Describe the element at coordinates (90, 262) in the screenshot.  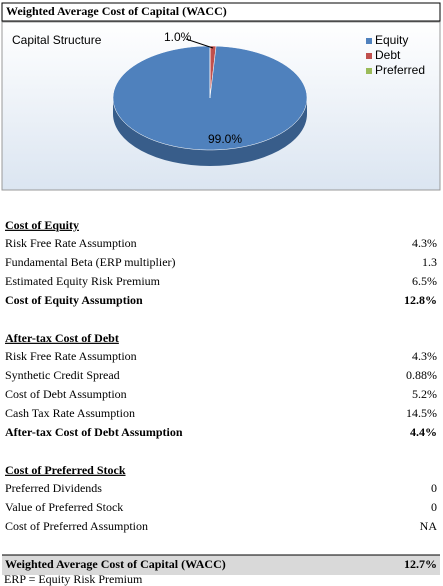
I see `row-label: Fundamental Beta (ERP multiplier)` at that location.